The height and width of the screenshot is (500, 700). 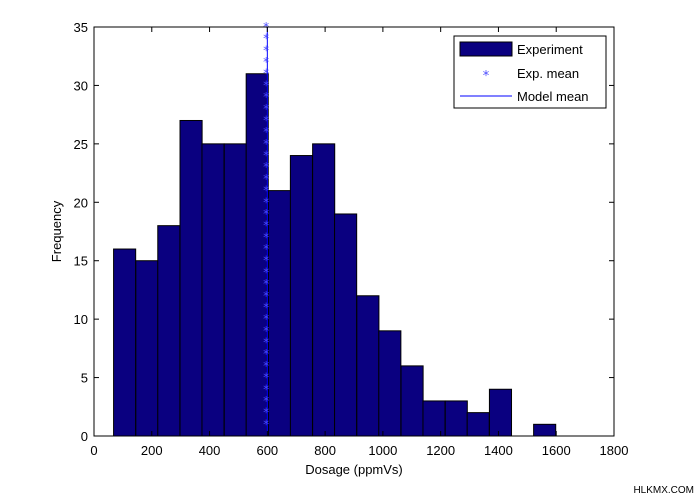 What do you see at coordinates (663, 490) in the screenshot?
I see `watermark: HLKMX.COM` at bounding box center [663, 490].